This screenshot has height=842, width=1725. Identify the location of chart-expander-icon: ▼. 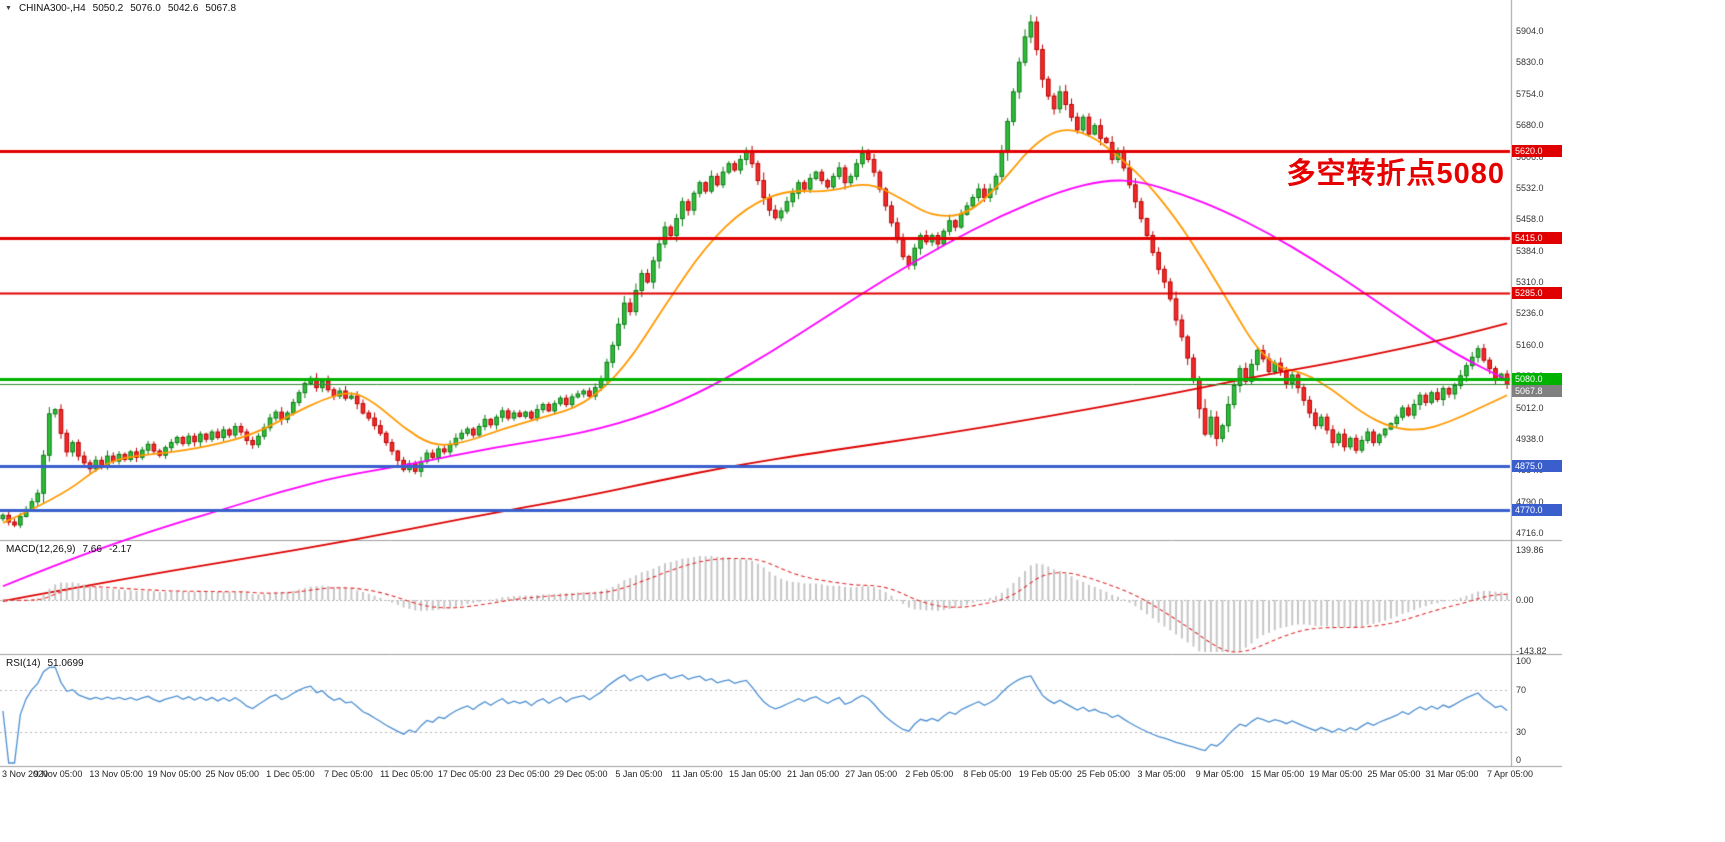
(8, 8).